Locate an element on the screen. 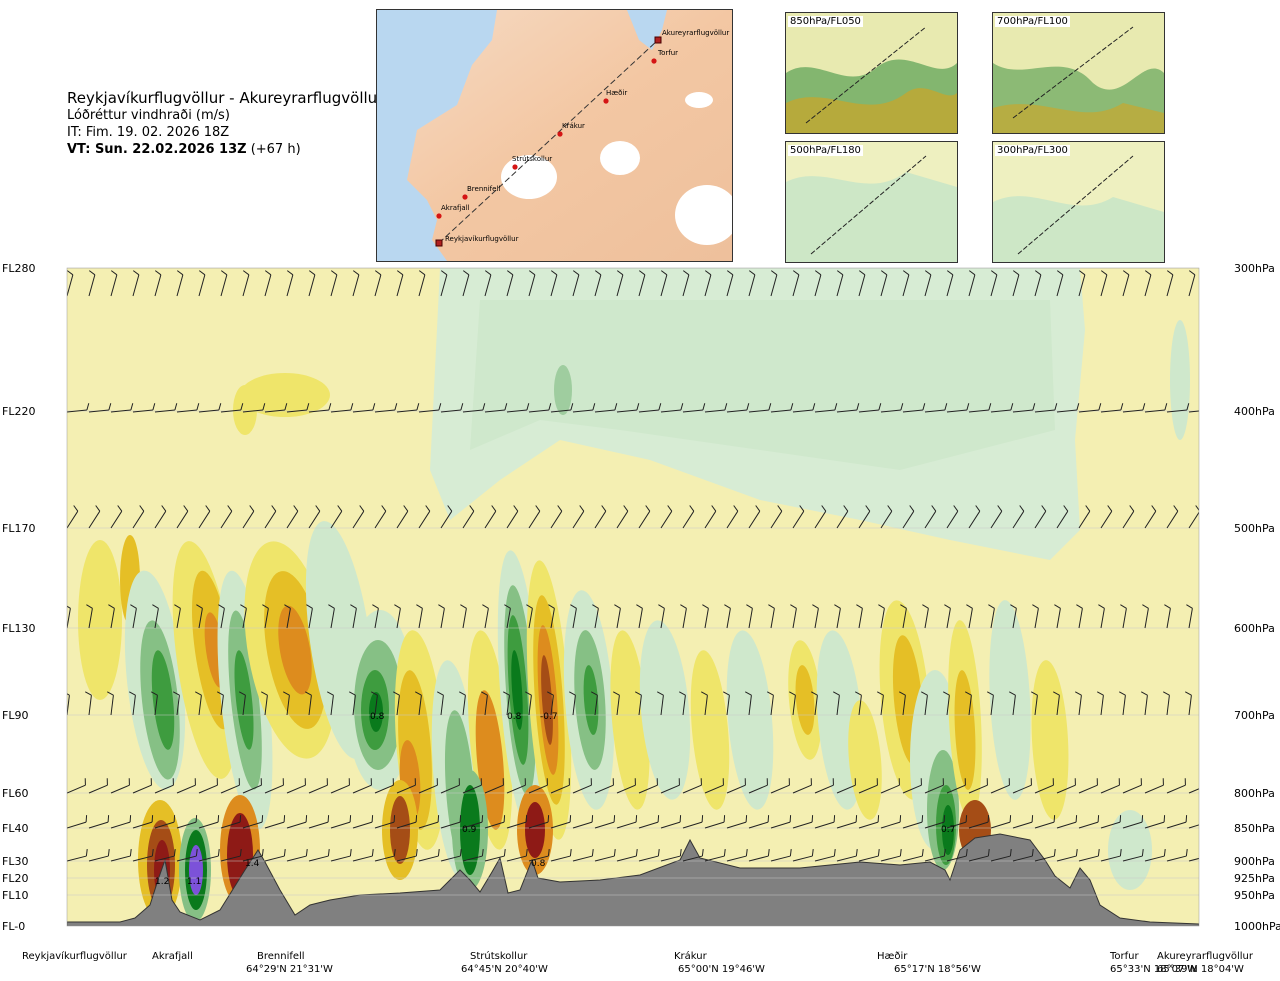 Image resolution: width=1280 pixels, height=981 pixels. contour-value-label: 1.2 is located at coordinates (162, 882).